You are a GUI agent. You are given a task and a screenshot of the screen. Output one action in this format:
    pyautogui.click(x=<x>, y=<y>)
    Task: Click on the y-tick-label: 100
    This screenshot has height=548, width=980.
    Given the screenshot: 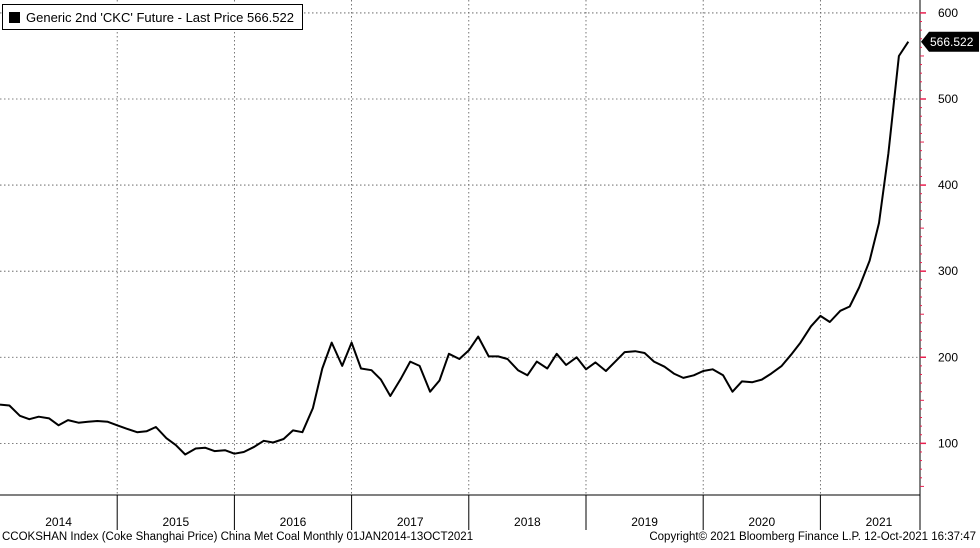 What is the action you would take?
    pyautogui.click(x=948, y=443)
    